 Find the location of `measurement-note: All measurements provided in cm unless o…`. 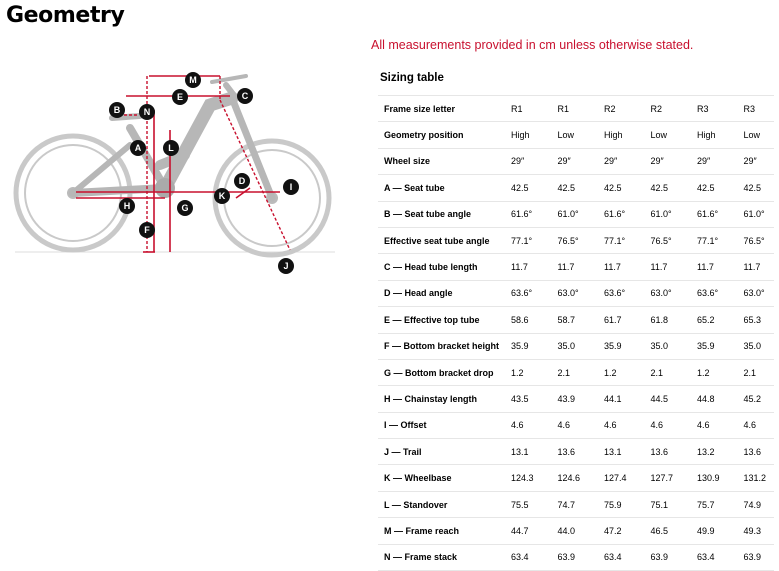

measurement-note: All measurements provided in cm unless o… is located at coordinates (532, 45).